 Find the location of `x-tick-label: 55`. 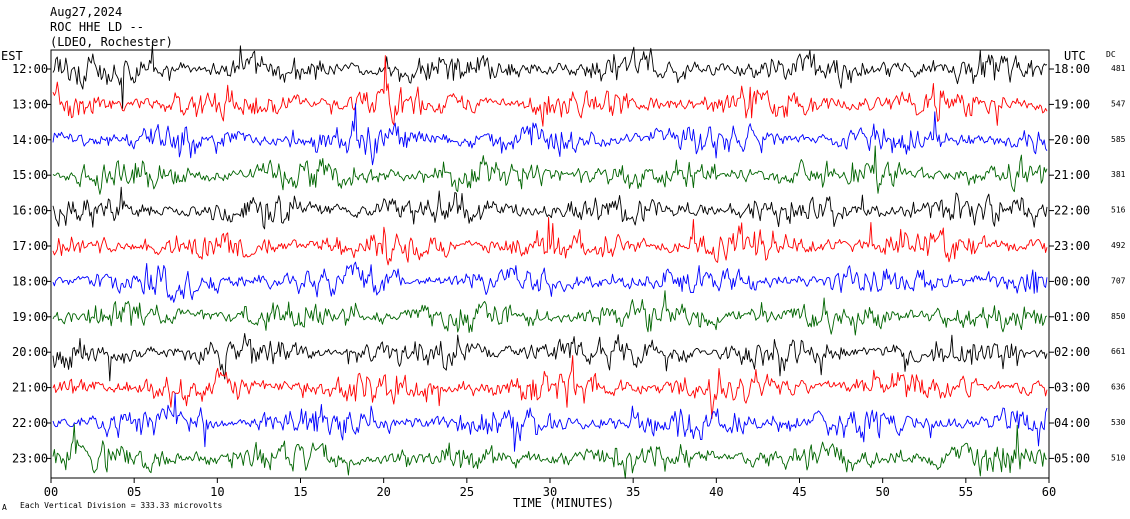

x-tick-label: 55 is located at coordinates (966, 492).